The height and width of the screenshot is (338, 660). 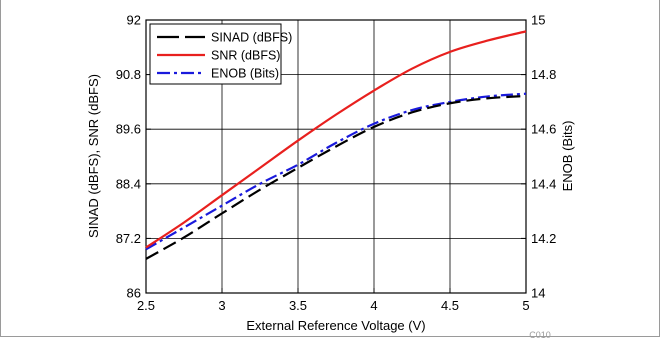 I want to click on y2-tick-label: 15, so click(x=538, y=20).